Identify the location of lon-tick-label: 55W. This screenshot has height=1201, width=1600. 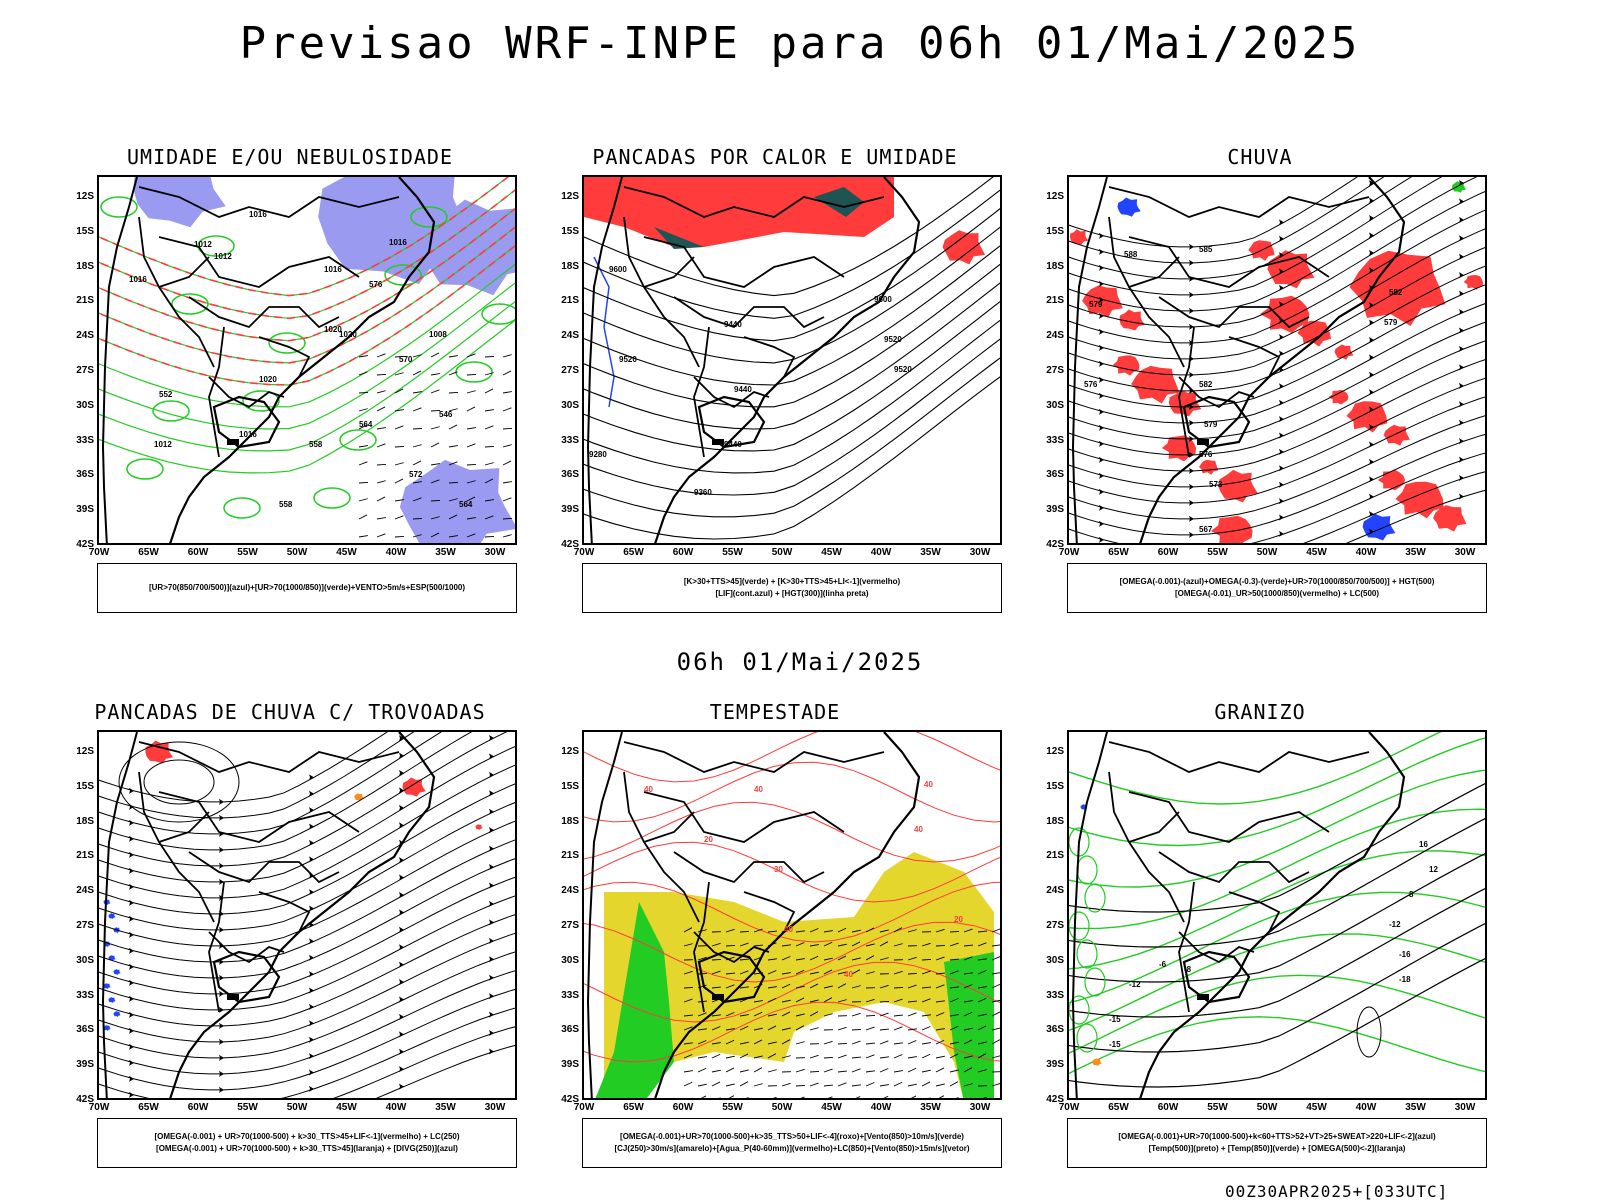
(1218, 1107).